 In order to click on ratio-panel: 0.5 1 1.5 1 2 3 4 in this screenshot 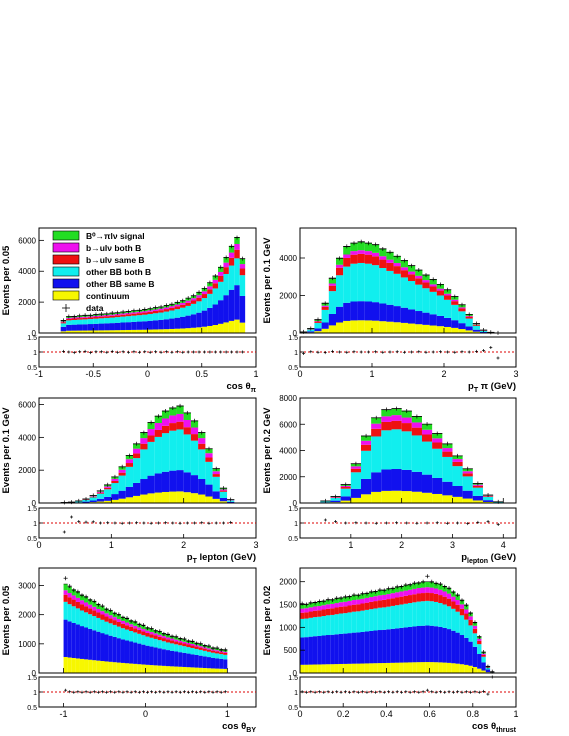, I will do `click(402, 528)`.